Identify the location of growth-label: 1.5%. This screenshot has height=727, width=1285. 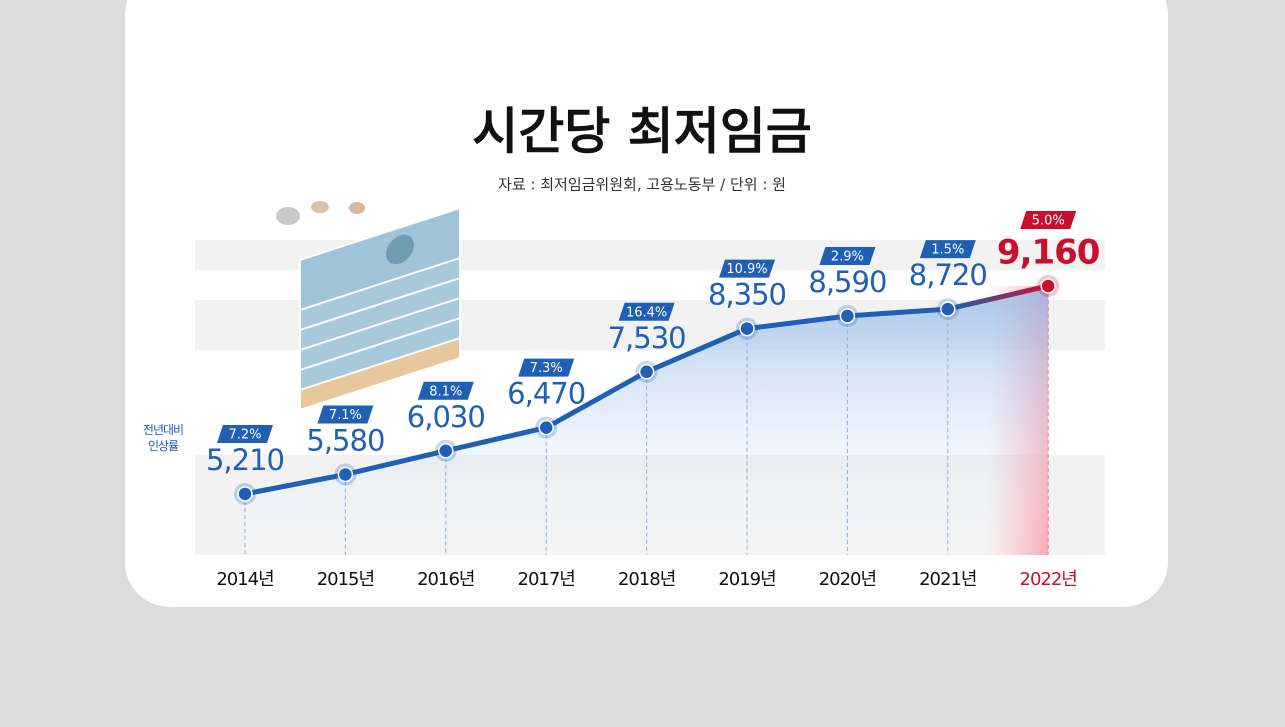
(947, 250).